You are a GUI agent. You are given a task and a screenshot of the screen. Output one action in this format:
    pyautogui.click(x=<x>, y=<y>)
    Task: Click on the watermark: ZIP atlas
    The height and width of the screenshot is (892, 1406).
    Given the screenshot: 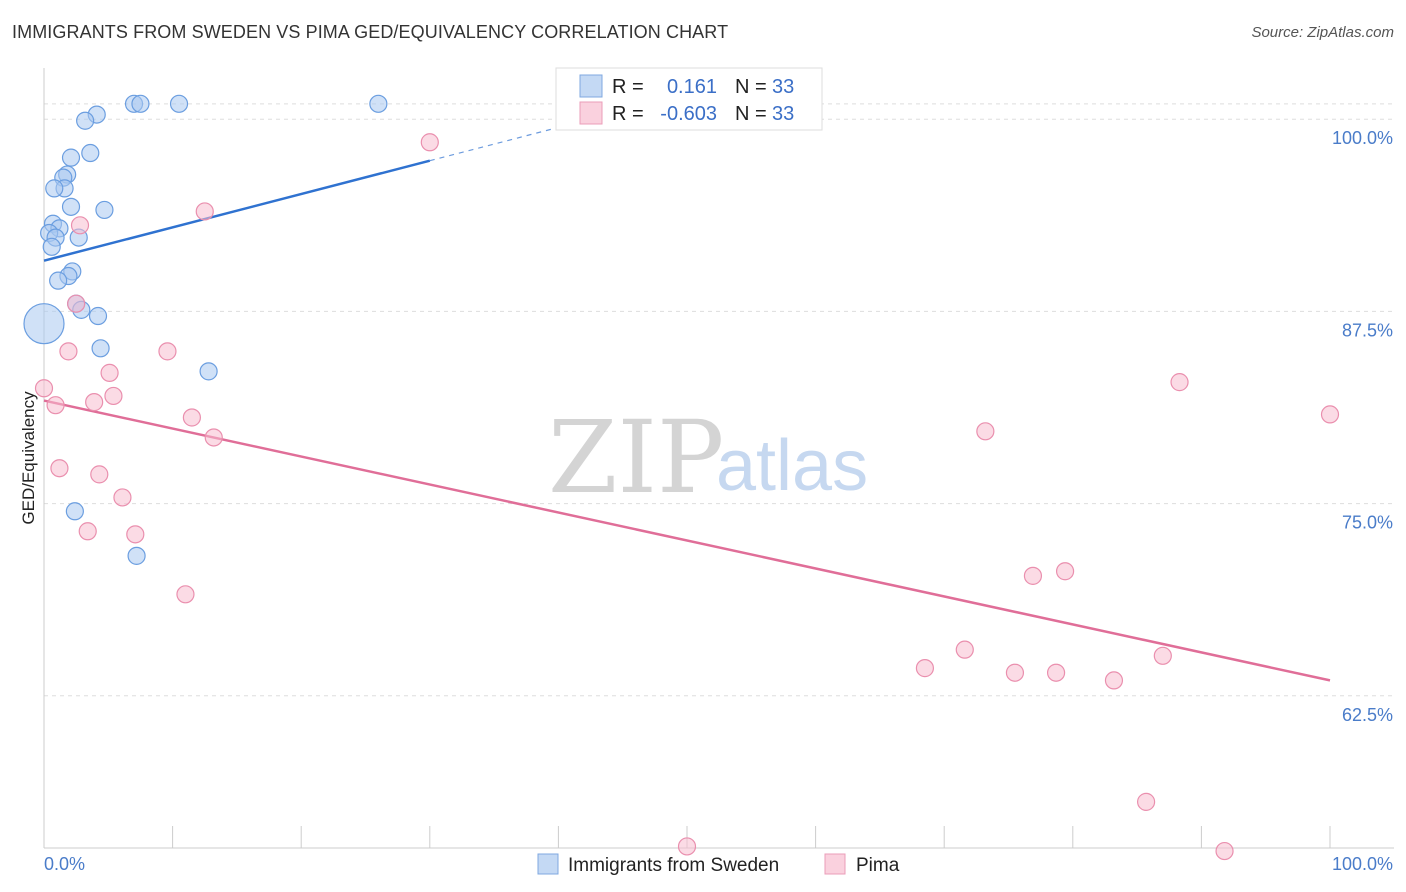 What is the action you would take?
    pyautogui.click(x=708, y=457)
    